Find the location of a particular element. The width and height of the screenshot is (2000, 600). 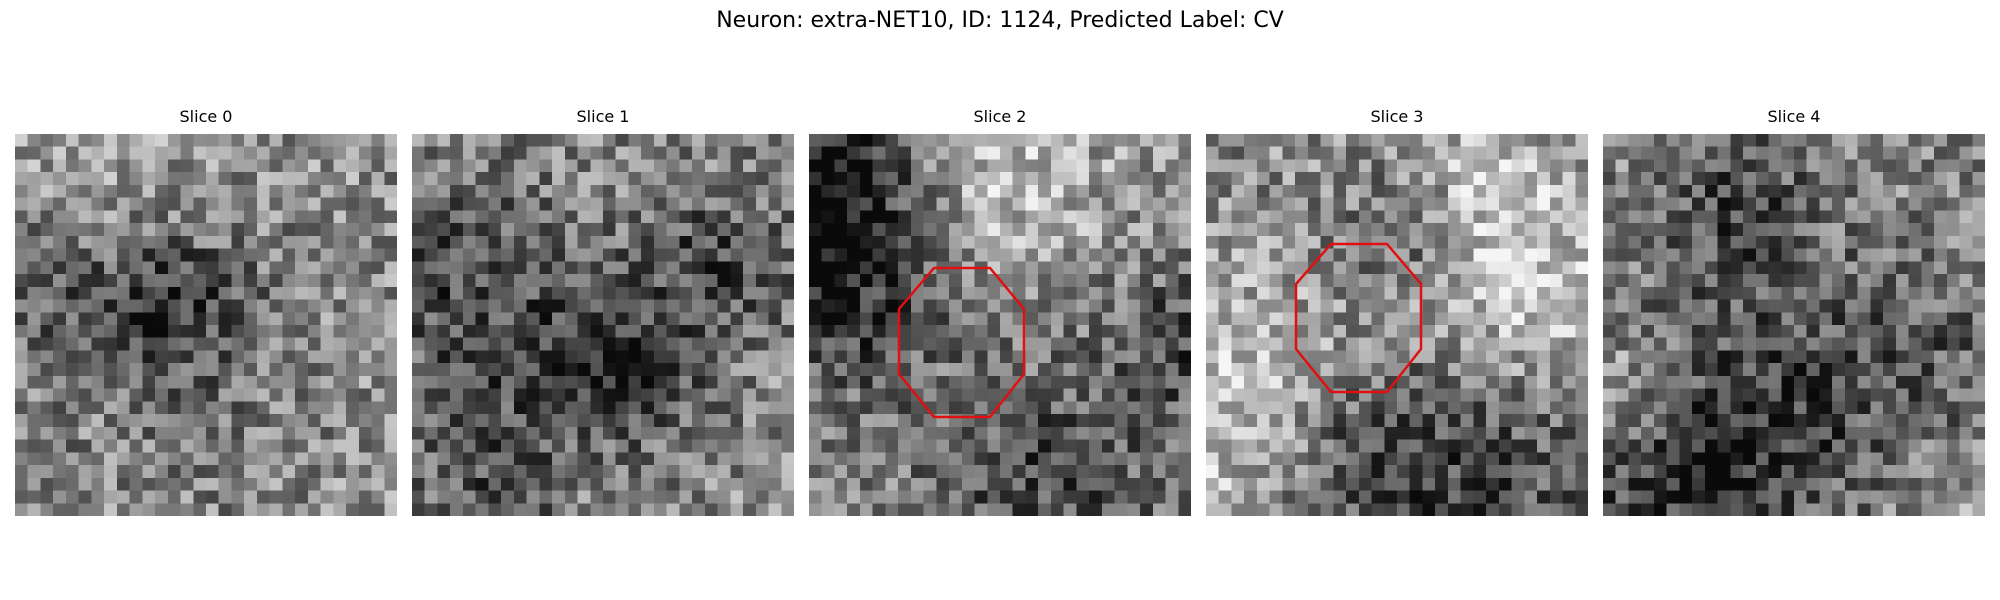

slice-panel-2: Slice 2 is located at coordinates (1000, 311).